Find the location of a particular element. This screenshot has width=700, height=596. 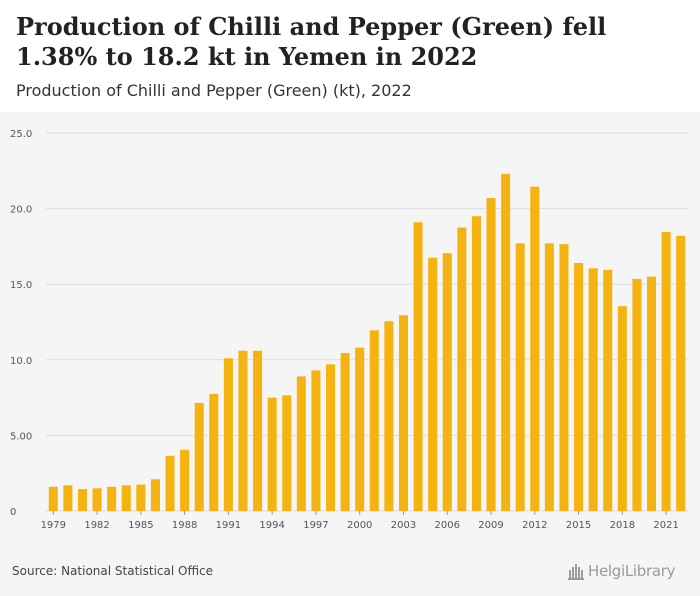

x-tick-label: 2021 is located at coordinates (665, 525).